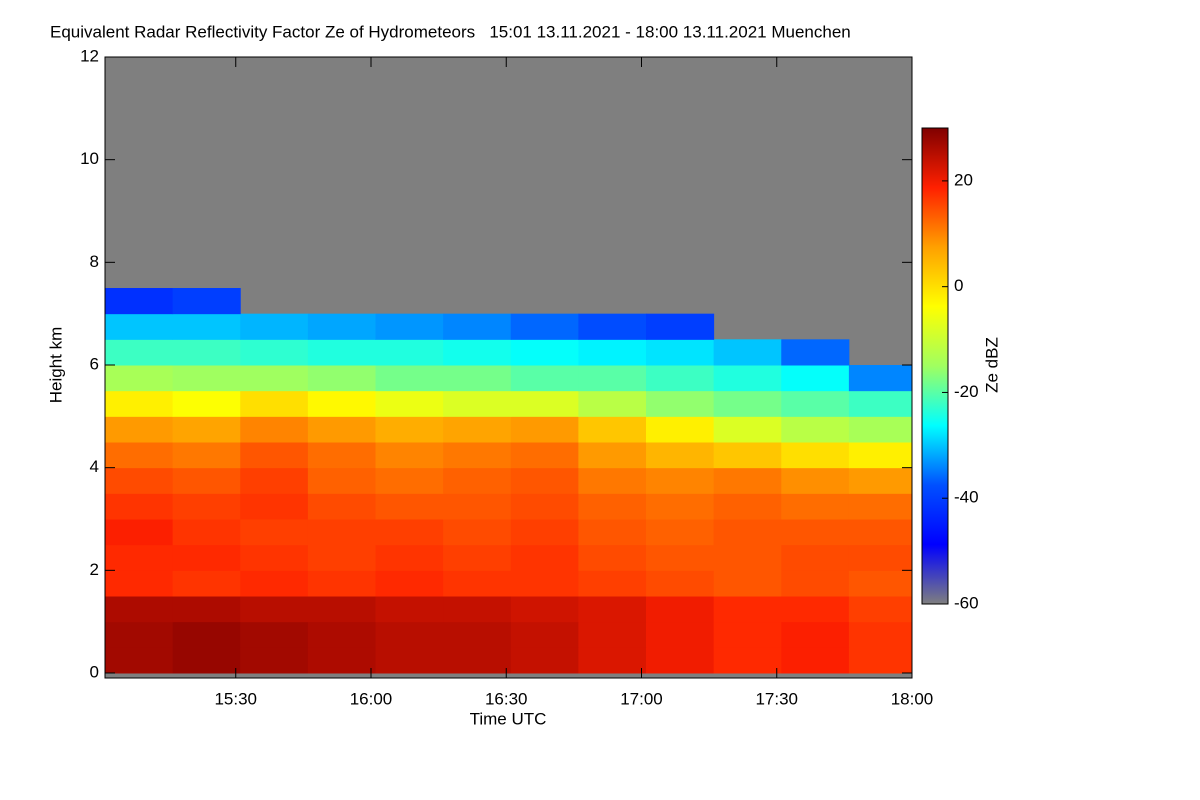 Image resolution: width=1200 pixels, height=800 pixels. Describe the element at coordinates (235, 698) in the screenshot. I see `x-tick-label: 15:30` at that location.